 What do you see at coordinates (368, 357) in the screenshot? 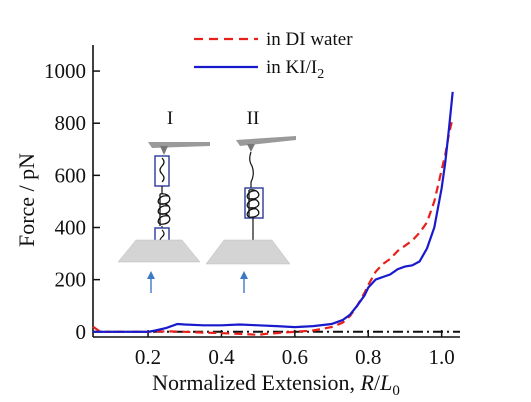
I see `x-tick-label: 0.8` at bounding box center [368, 357].